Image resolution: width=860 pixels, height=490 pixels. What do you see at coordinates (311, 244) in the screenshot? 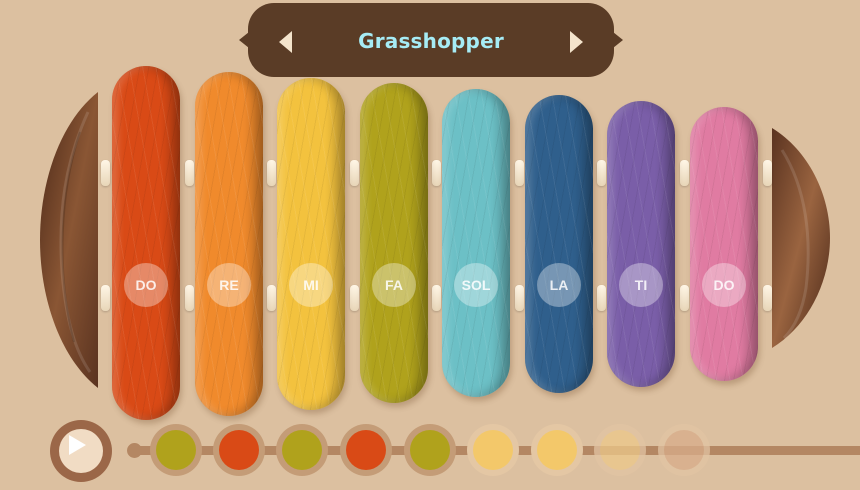
I see `xylophone-bar-mi: MI` at bounding box center [311, 244].